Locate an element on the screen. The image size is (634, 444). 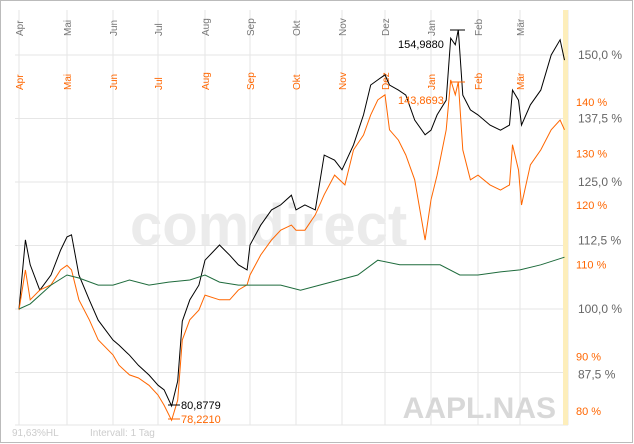
month-label: Mai is located at coordinates (68, 28).